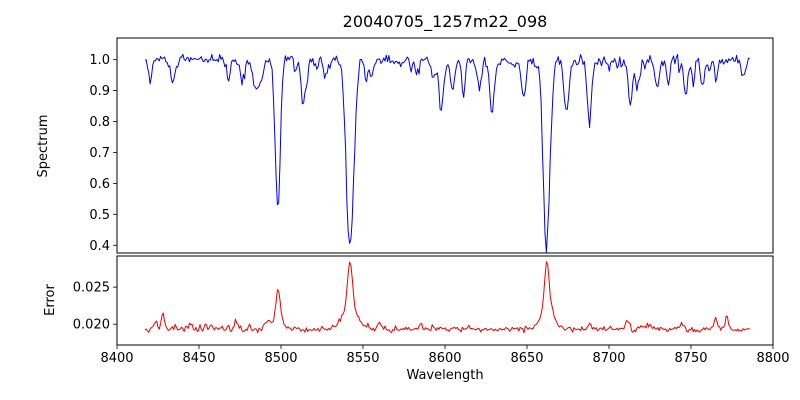  Describe the element at coordinates (362, 358) in the screenshot. I see `x-tick-label: 8550` at that location.